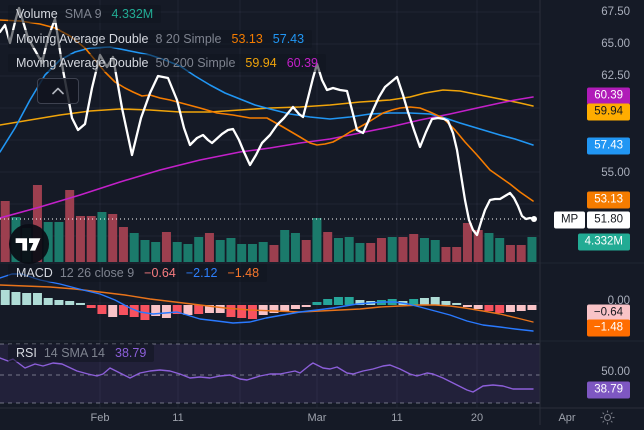  I want to click on price-badge-53.13: 53.13, so click(608, 200).